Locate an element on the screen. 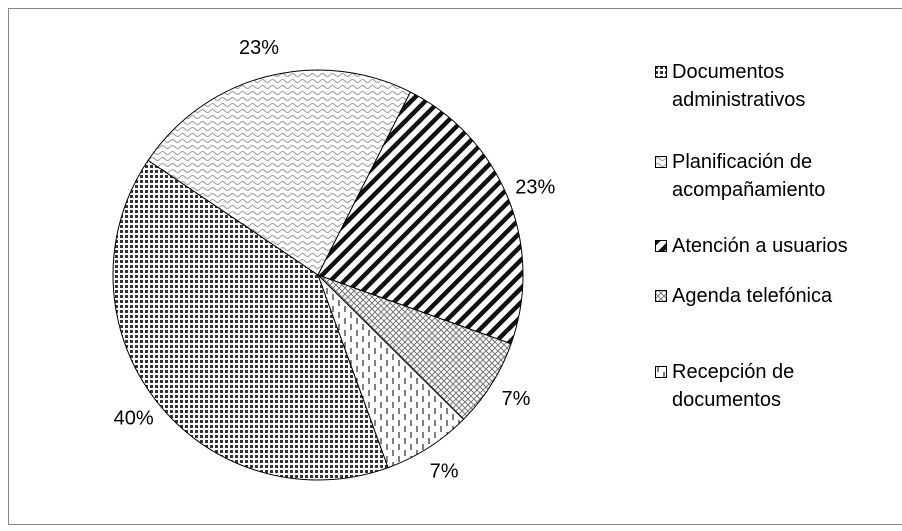  legend-label: Agenda telefónica is located at coordinates (752, 296).